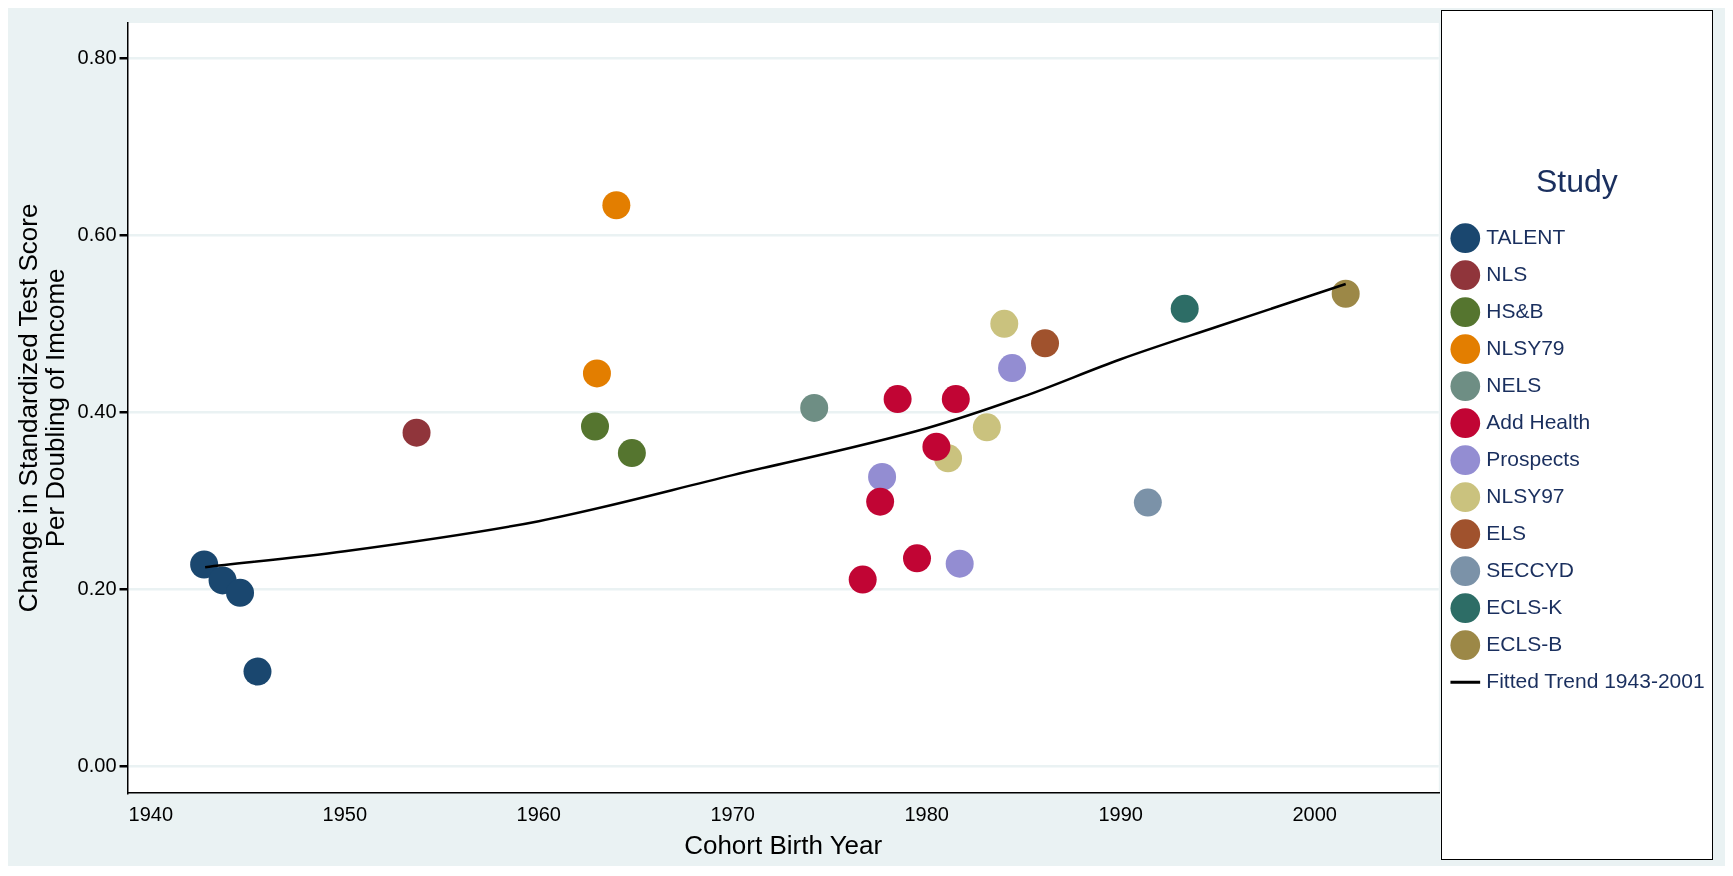  Describe the element at coordinates (1526, 236) in the screenshot. I see `legend-label: TALENT` at that location.